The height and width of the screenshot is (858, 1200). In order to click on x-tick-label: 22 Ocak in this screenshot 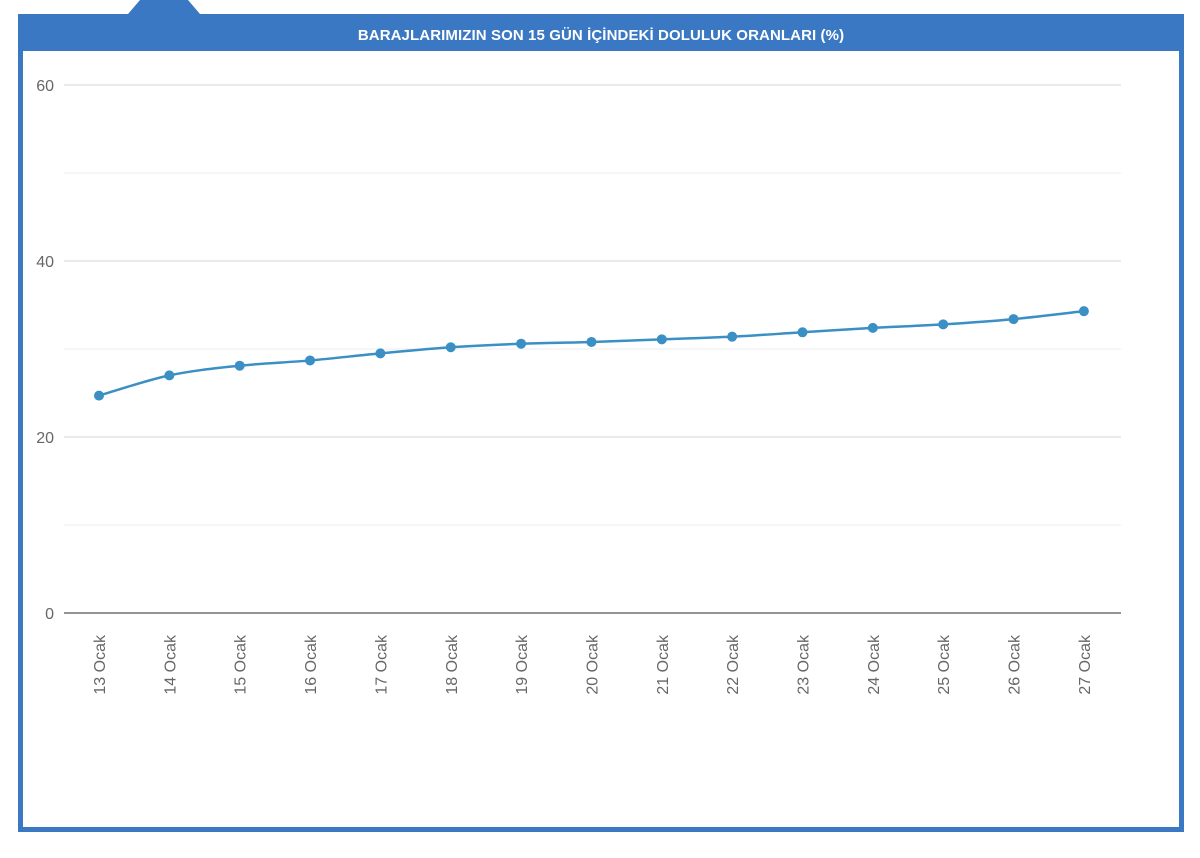, I will do `click(733, 664)`.